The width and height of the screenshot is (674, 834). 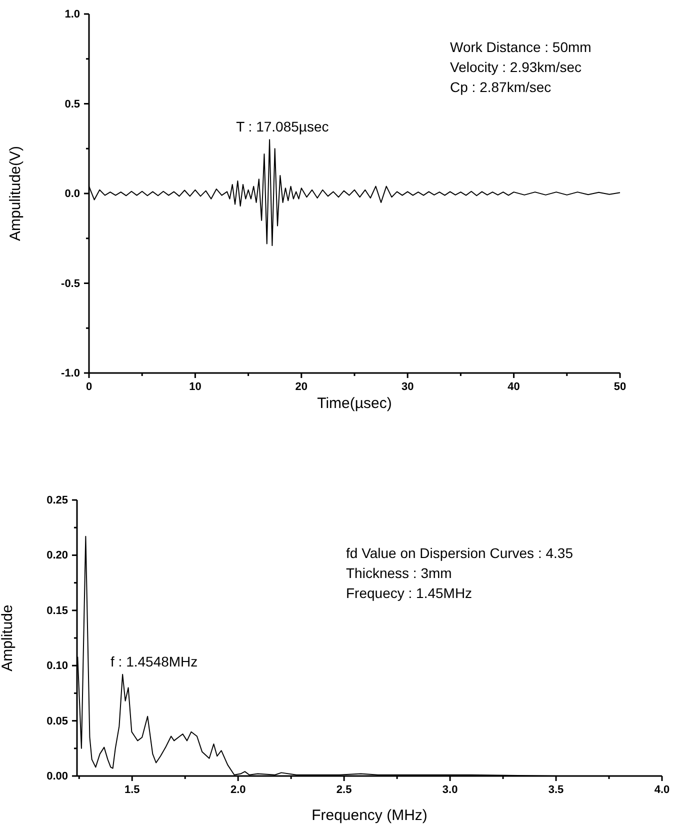 I want to click on y-tick-label: 0.0, so click(x=72, y=194).